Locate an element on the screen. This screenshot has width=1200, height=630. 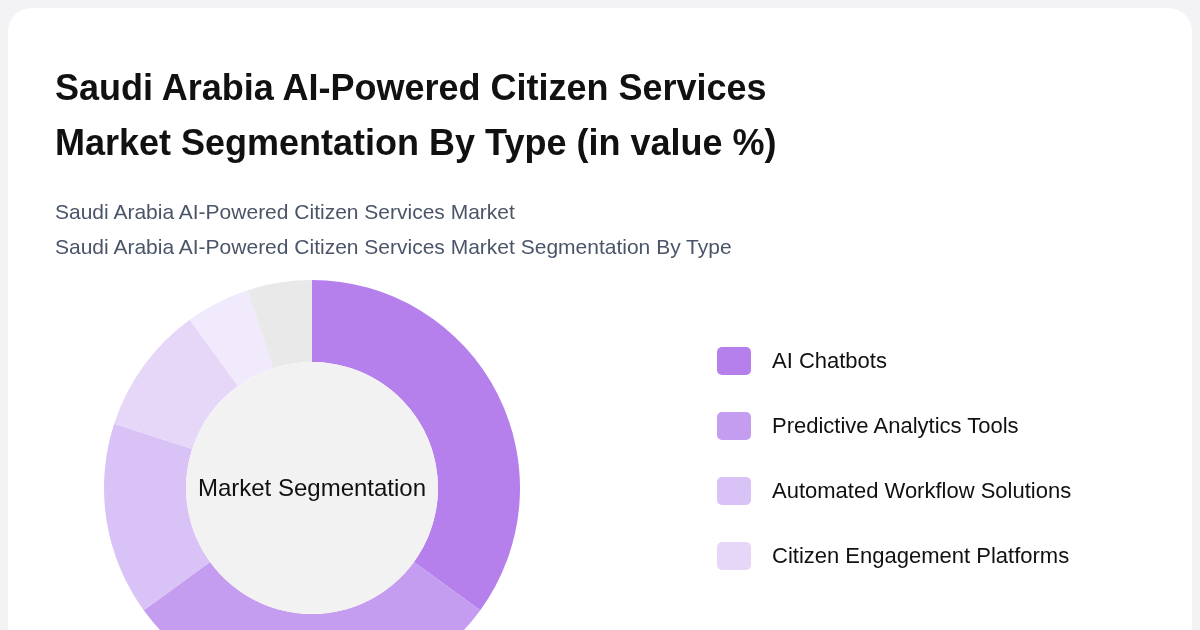
legend-label: Automated Workflow Solutions is located at coordinates (922, 490).